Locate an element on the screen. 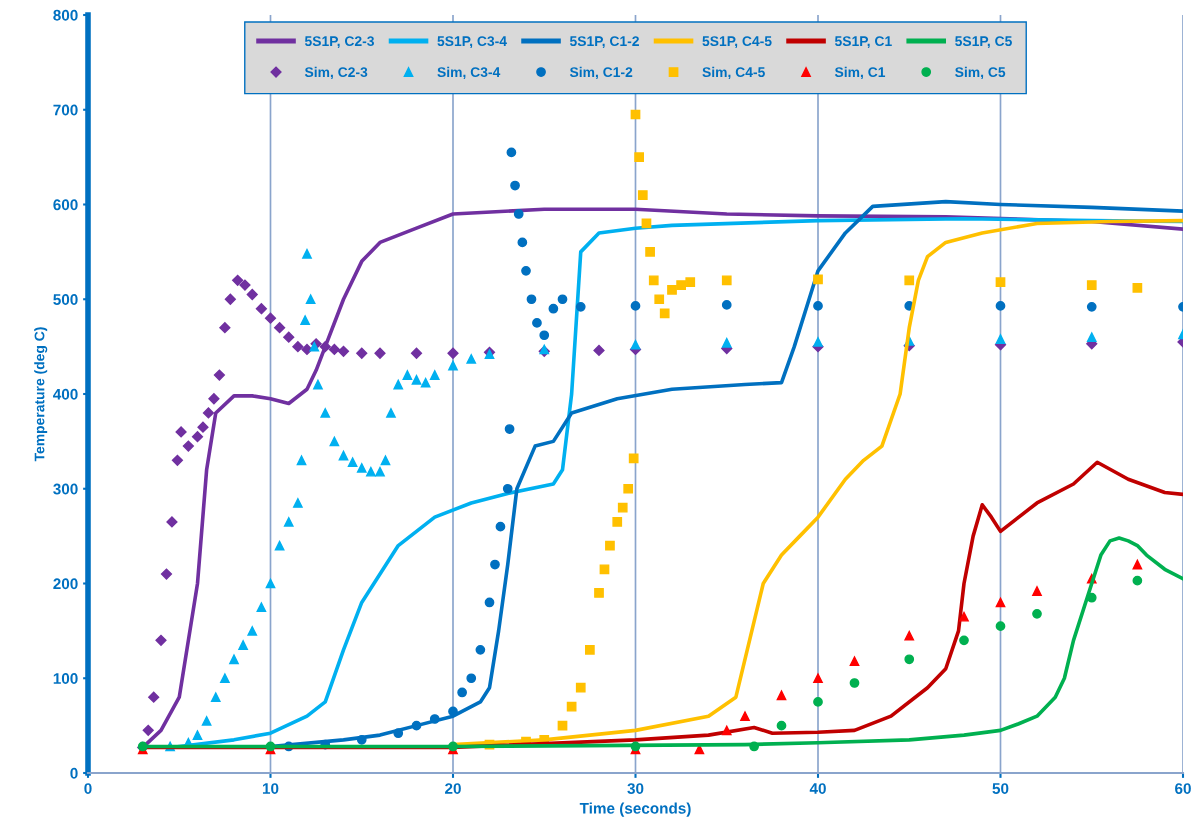 The height and width of the screenshot is (838, 1198). legend-label: 5S1P, C3-4 is located at coordinates (472, 42).